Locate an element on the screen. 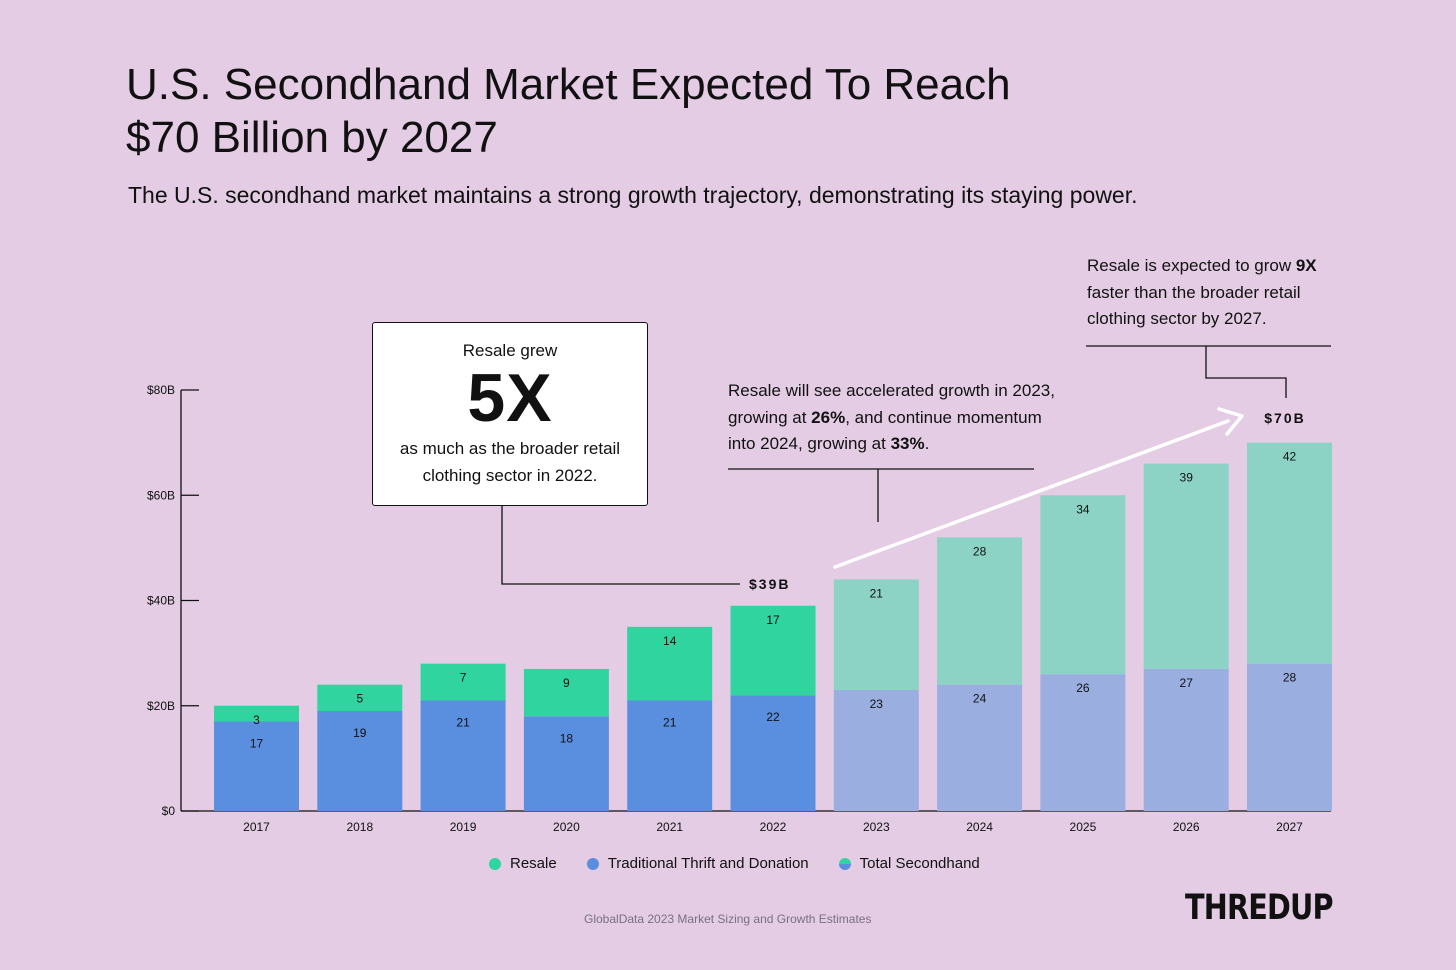 Image resolution: width=1456 pixels, height=970 pixels. bar-thrift-2027 is located at coordinates (1289, 737).